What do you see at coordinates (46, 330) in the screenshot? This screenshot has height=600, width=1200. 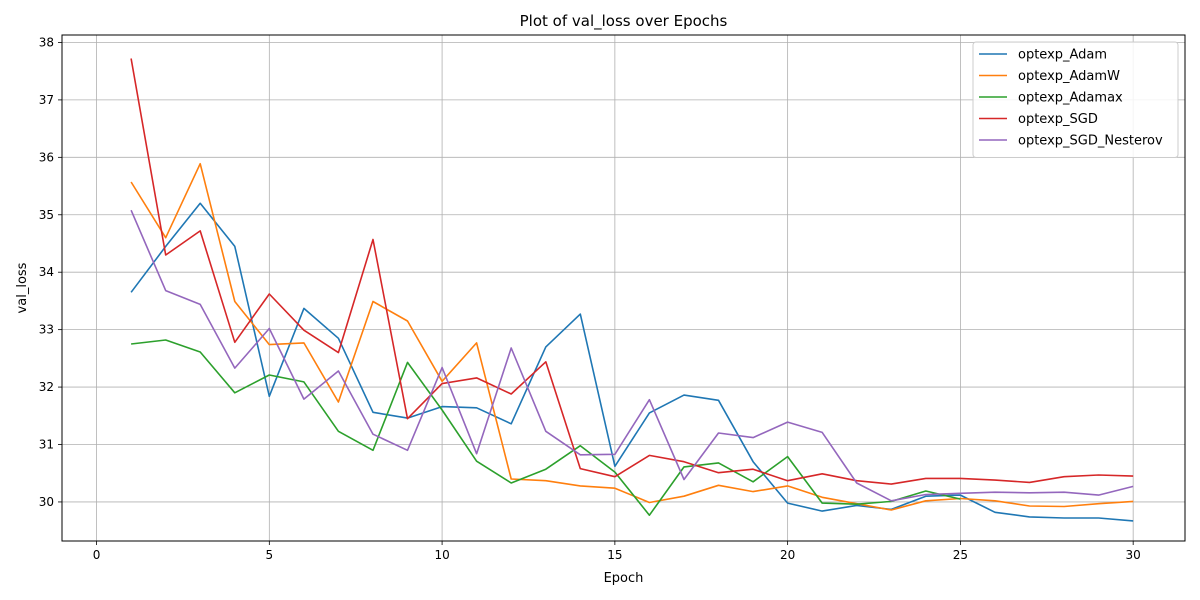 I see `y-tick-label: 33` at bounding box center [46, 330].